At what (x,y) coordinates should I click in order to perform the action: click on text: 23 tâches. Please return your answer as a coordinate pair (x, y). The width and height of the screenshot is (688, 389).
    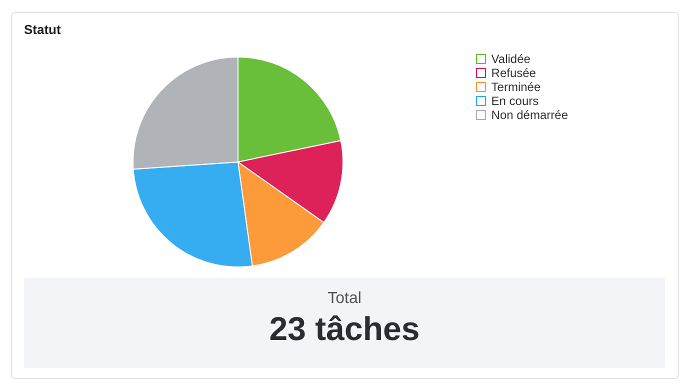
    Looking at the image, I should click on (344, 329).